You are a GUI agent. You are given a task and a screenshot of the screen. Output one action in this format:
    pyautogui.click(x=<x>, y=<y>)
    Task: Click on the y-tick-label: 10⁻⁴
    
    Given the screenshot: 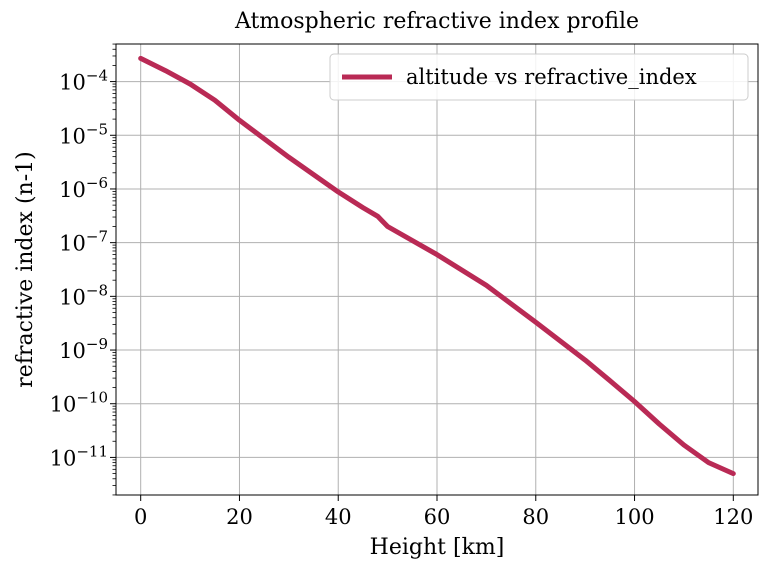 What is the action you would take?
    pyautogui.click(x=83, y=81)
    